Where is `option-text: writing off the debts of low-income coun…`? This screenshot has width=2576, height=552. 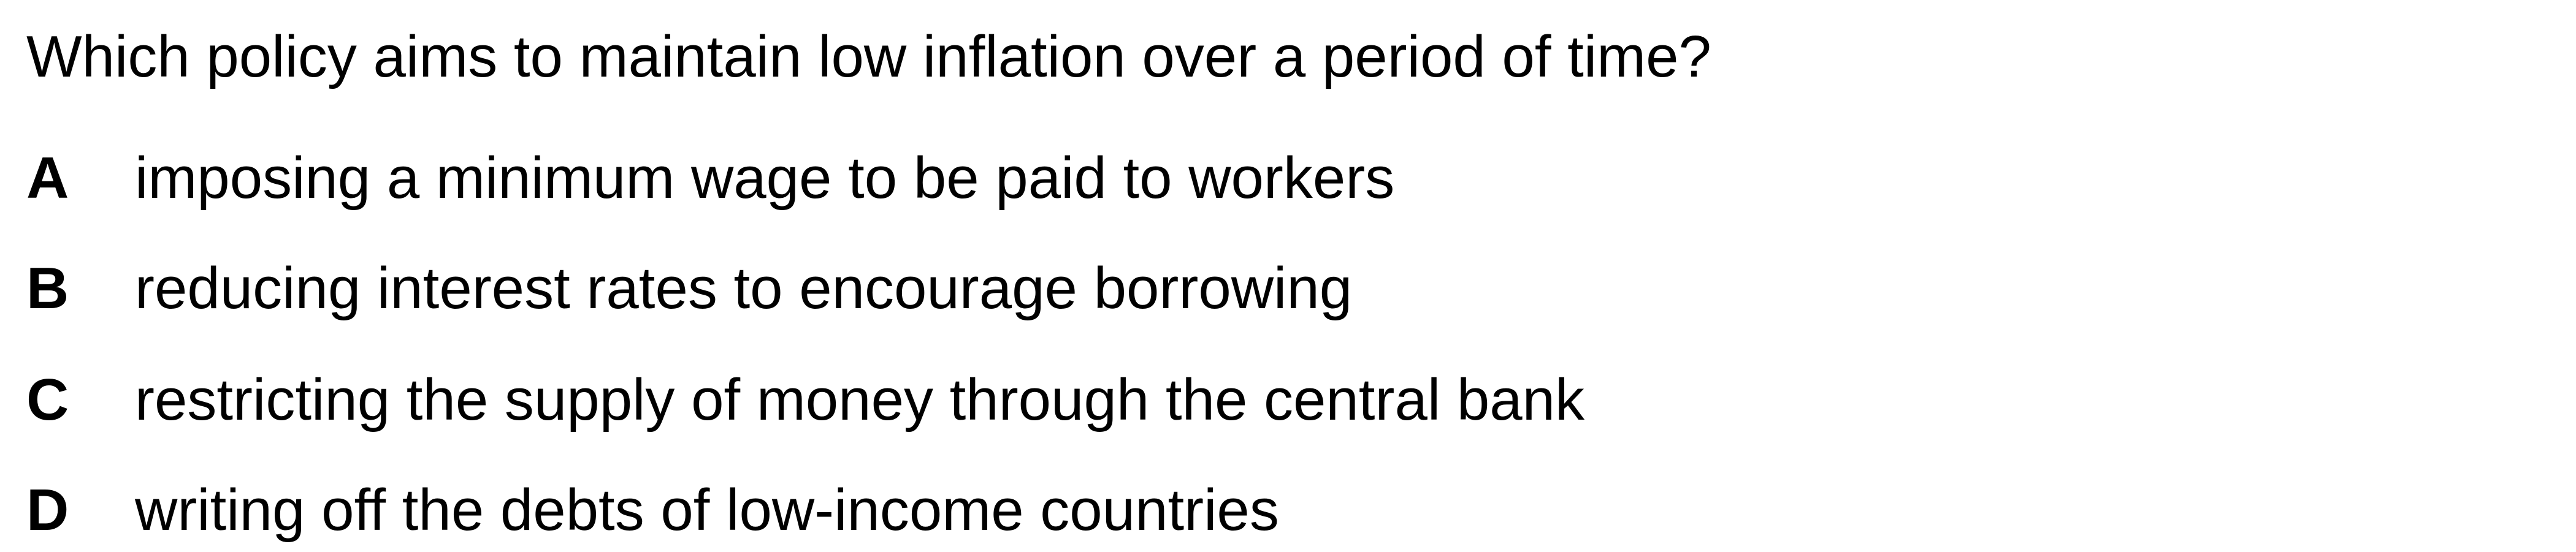
option-text: writing off the debts of low-income coun… is located at coordinates (707, 510).